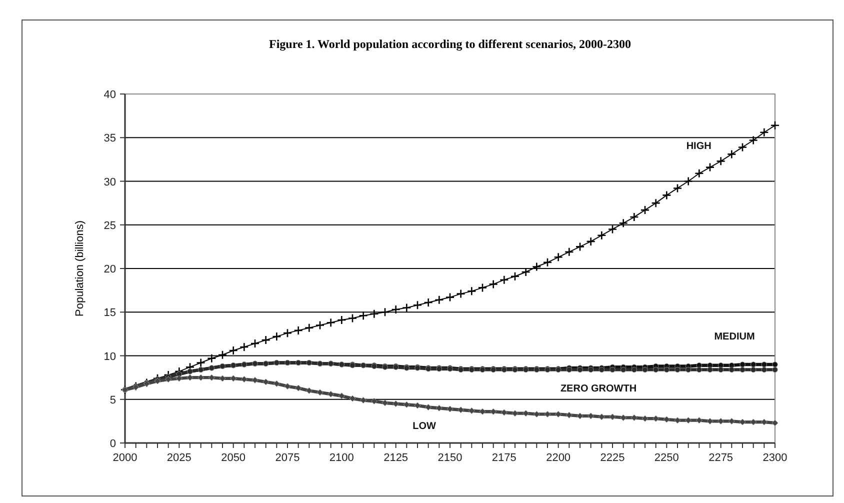 This screenshot has width=844, height=503. I want to click on y-tick-label: 5, so click(113, 400).